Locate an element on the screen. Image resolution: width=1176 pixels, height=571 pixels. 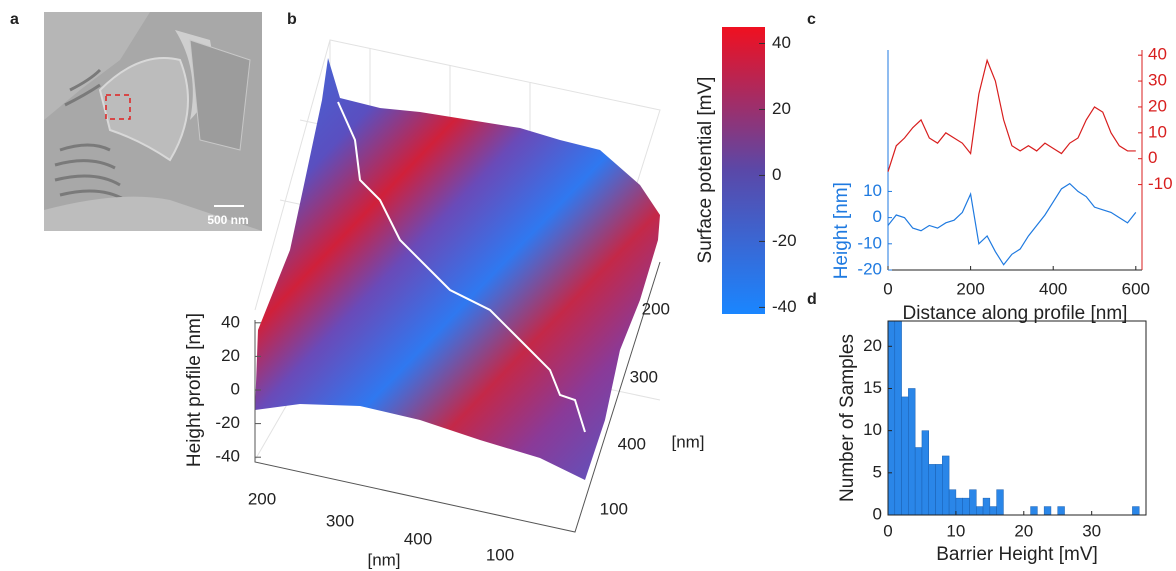
y-tick-label: 15 is located at coordinates (872, 387).